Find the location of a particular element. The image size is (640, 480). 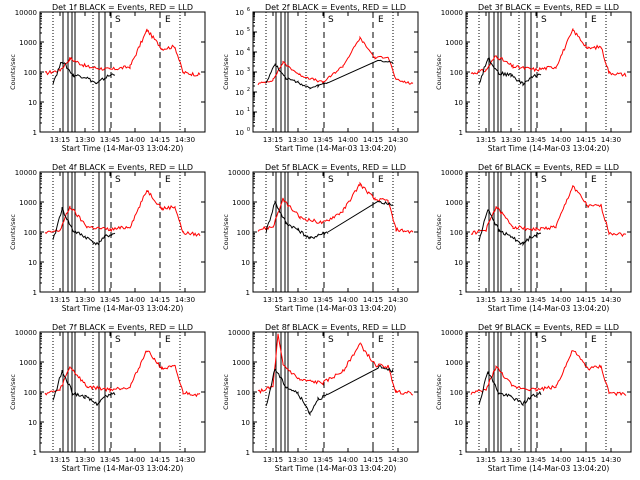

panel-title: Det 1f BLACK = Events, RED = LLD is located at coordinates (122, 7).